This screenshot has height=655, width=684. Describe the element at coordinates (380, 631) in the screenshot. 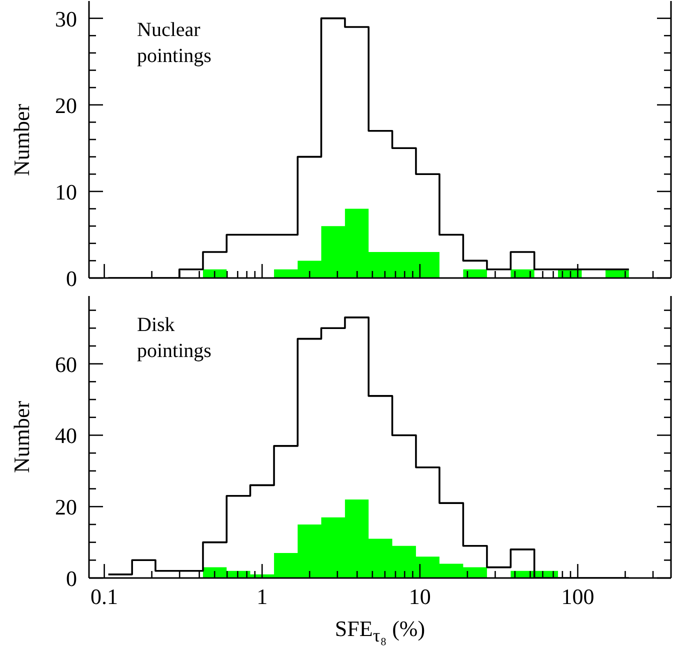

I see `x-axis-title: SFE$_{τ₈}$ (%)` at that location.